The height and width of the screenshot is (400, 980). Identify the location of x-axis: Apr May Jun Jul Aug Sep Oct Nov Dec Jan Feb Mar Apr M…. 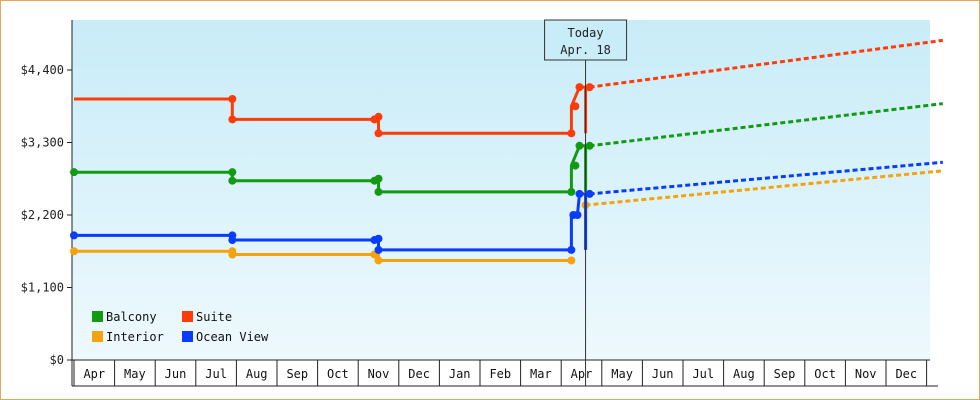
(505, 373).